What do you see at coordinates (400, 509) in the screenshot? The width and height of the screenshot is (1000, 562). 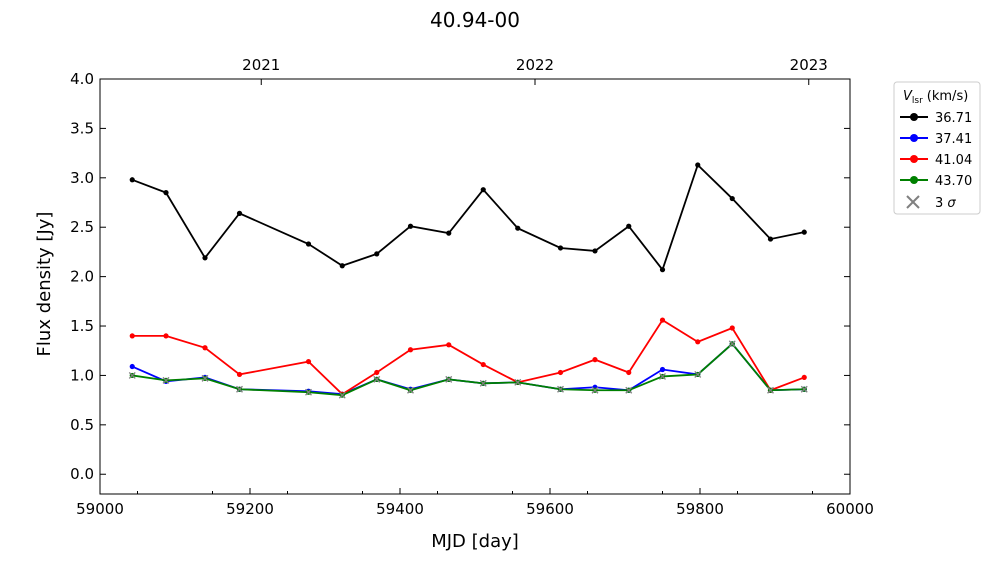 I see `x-tick-label: 59400` at bounding box center [400, 509].